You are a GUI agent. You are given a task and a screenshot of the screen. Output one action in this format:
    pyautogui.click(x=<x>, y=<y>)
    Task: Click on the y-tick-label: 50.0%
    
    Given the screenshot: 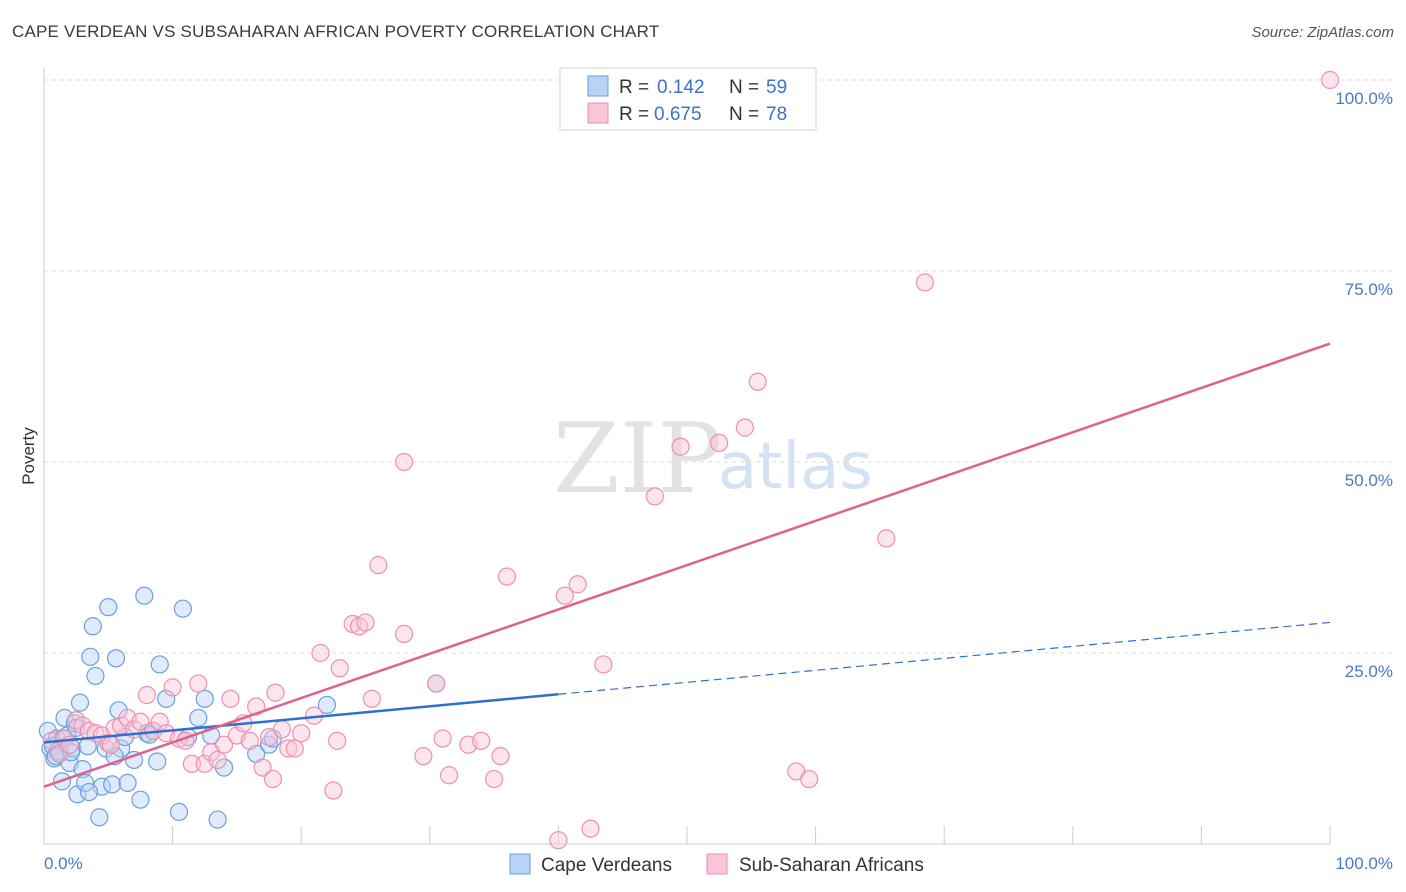 What is the action you would take?
    pyautogui.click(x=1369, y=480)
    